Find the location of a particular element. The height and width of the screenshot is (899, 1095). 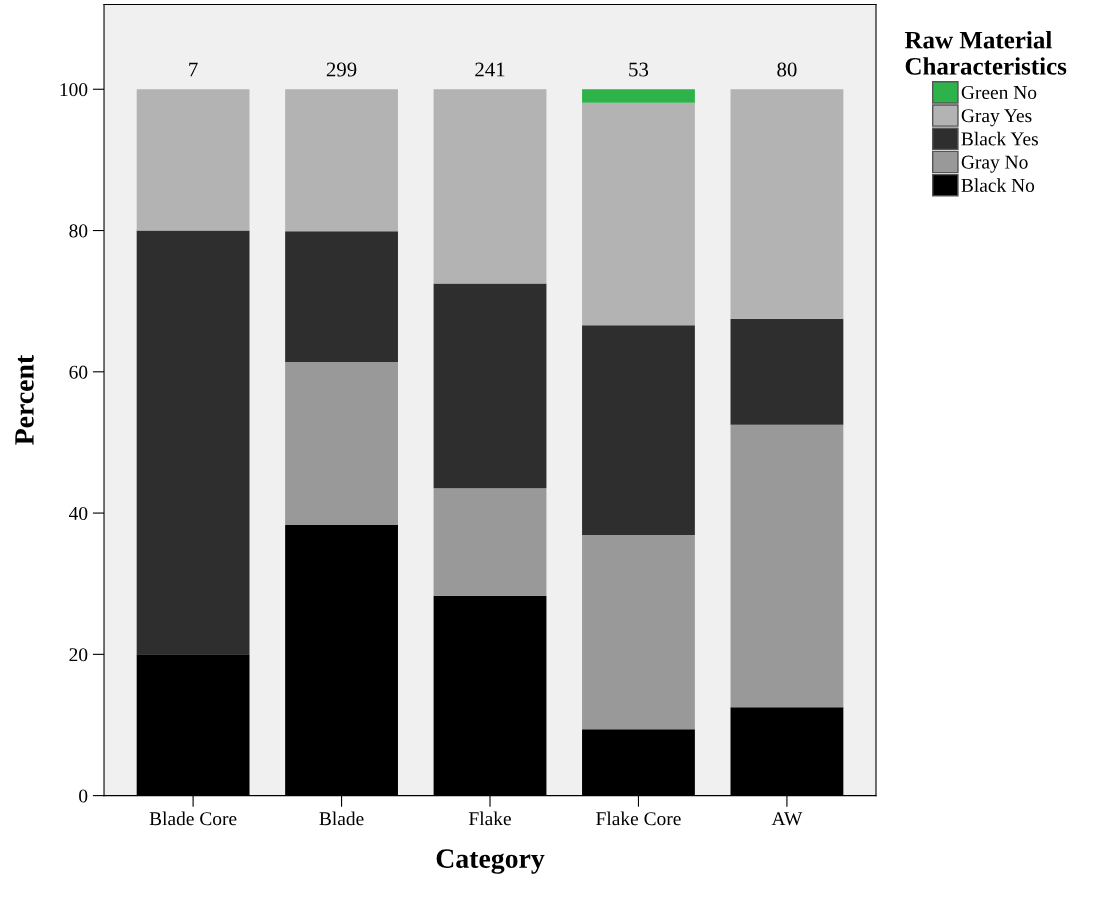

y-tick-label: 80 is located at coordinates (78, 231).